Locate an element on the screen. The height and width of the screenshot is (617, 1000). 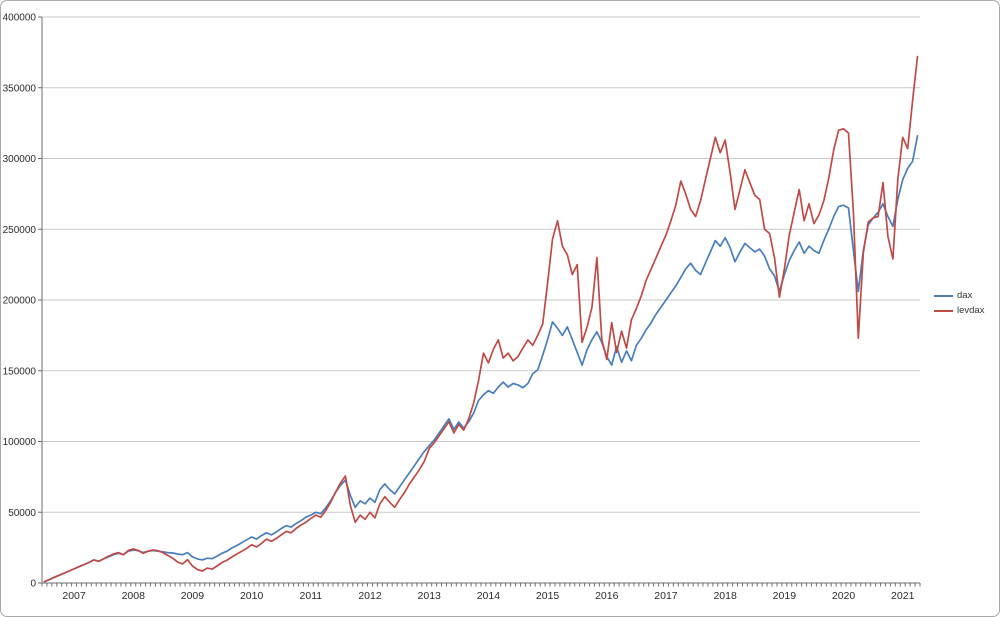
legend-item-dax: dax is located at coordinates (959, 296).